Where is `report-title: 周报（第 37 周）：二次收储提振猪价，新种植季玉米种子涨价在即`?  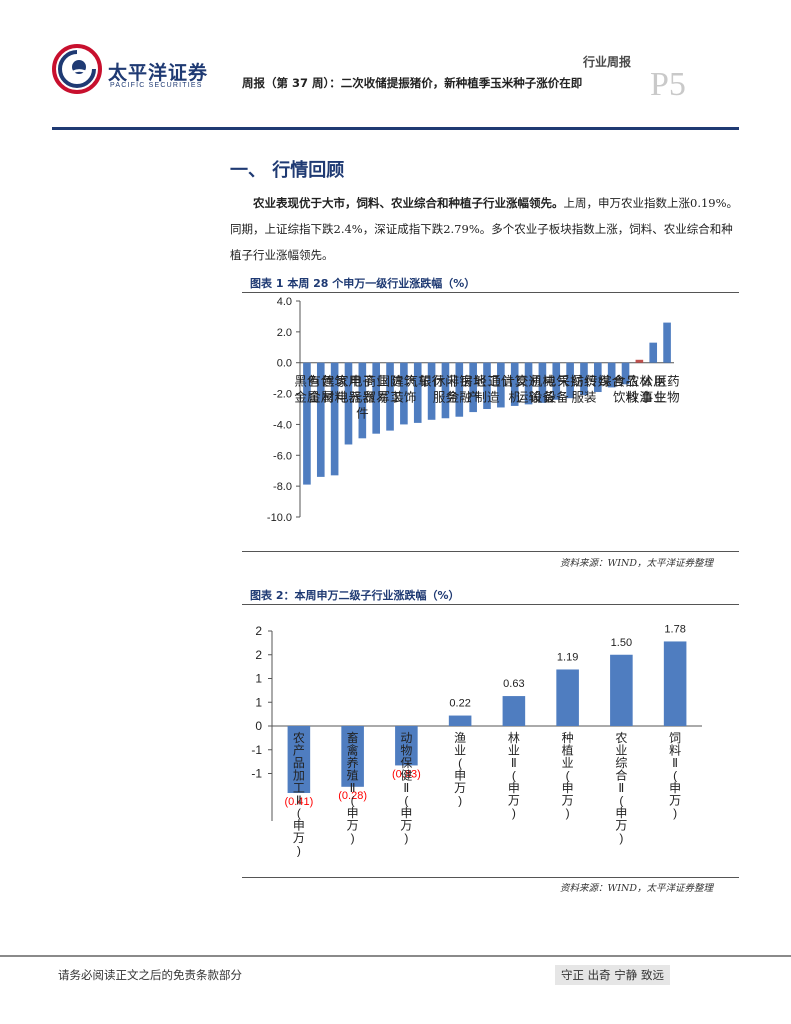
report-title: 周报（第 37 周）：二次收储提振猪价，新种植季玉米种子涨价在即 is located at coordinates (412, 83).